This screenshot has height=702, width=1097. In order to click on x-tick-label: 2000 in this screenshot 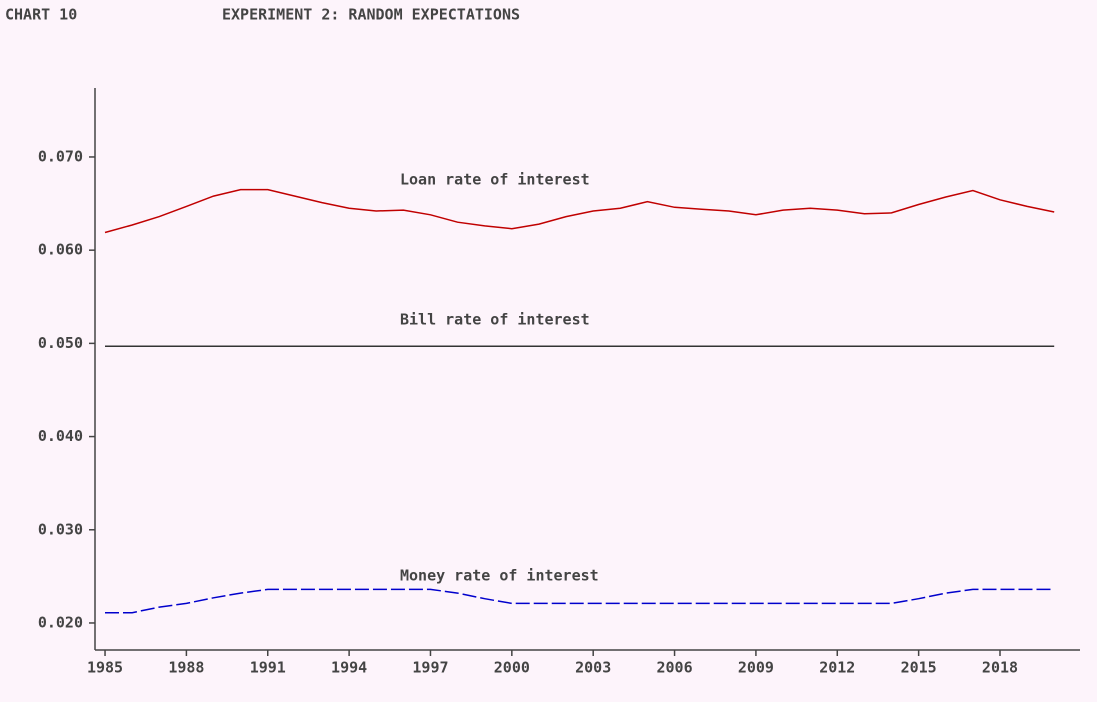, I will do `click(512, 668)`.